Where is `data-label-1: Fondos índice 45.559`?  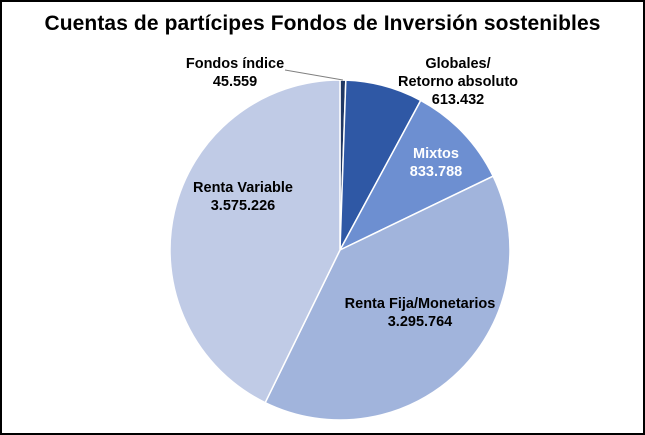
data-label-1: Fondos índice 45.559 is located at coordinates (235, 73).